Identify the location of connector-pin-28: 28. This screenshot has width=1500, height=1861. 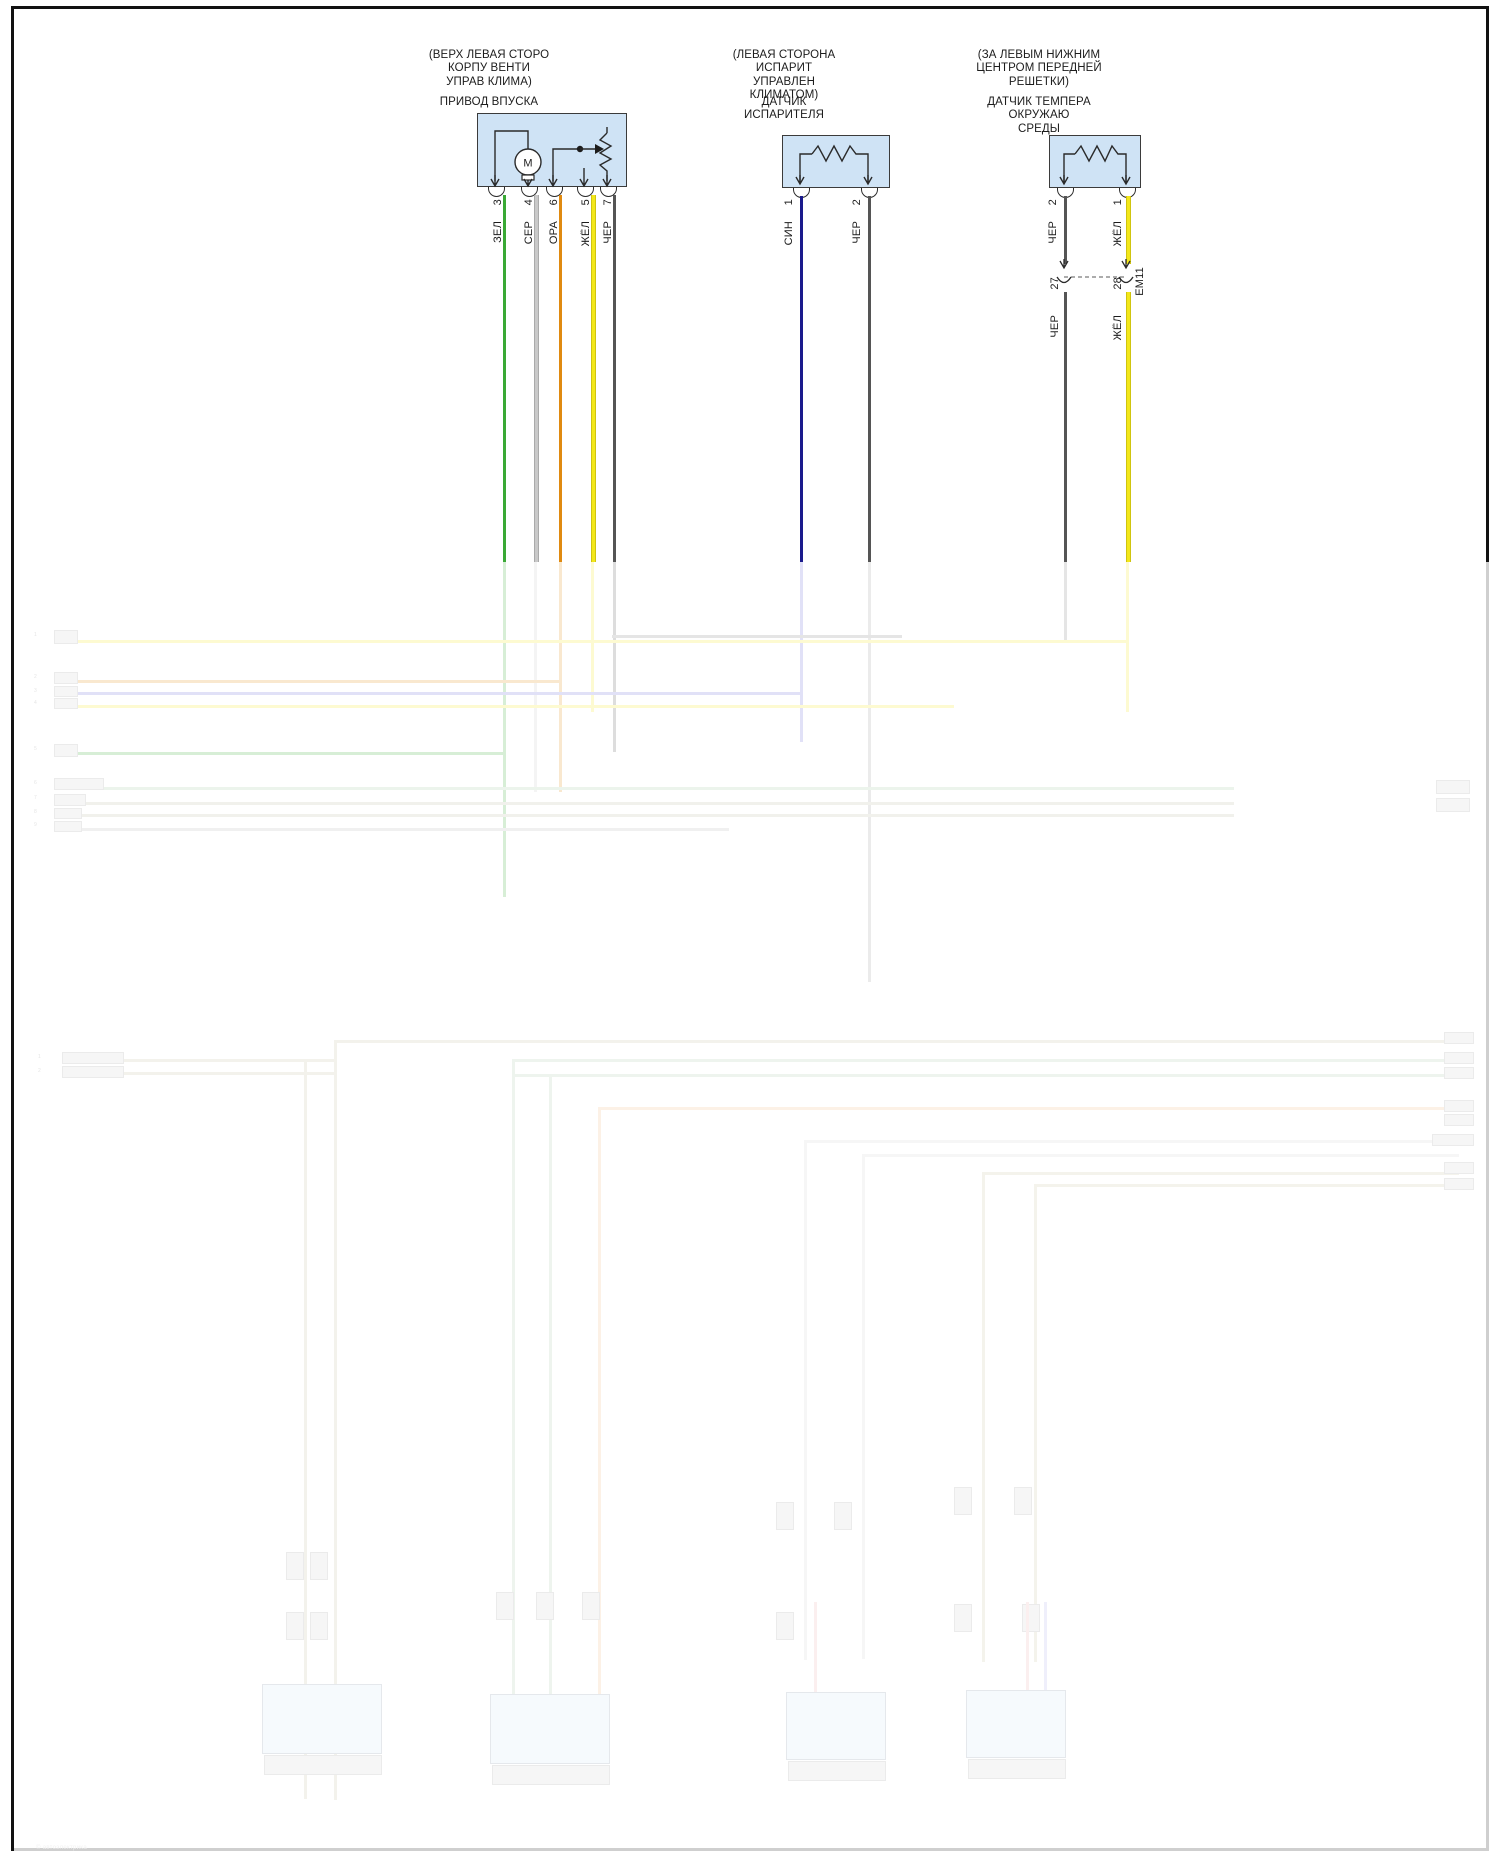
(1118, 283).